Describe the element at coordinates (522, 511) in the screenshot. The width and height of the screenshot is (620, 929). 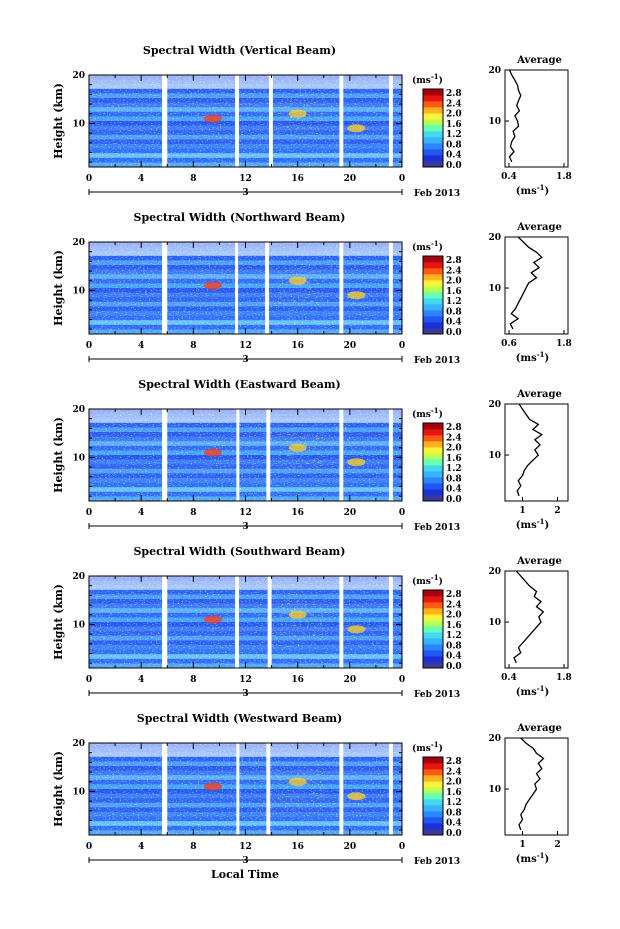
I see `average-x-tick-label: 1` at that location.